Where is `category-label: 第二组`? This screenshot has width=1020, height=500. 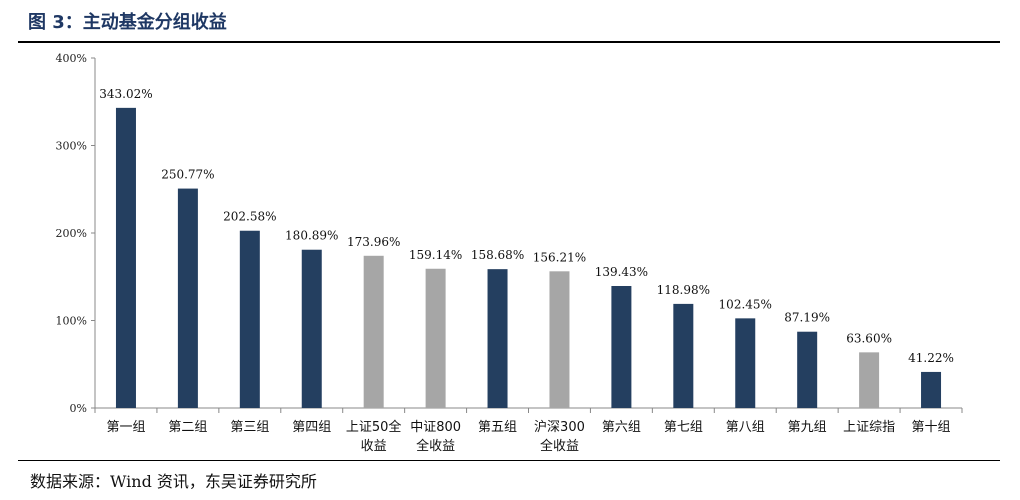
category-label: 第二组 is located at coordinates (187, 427).